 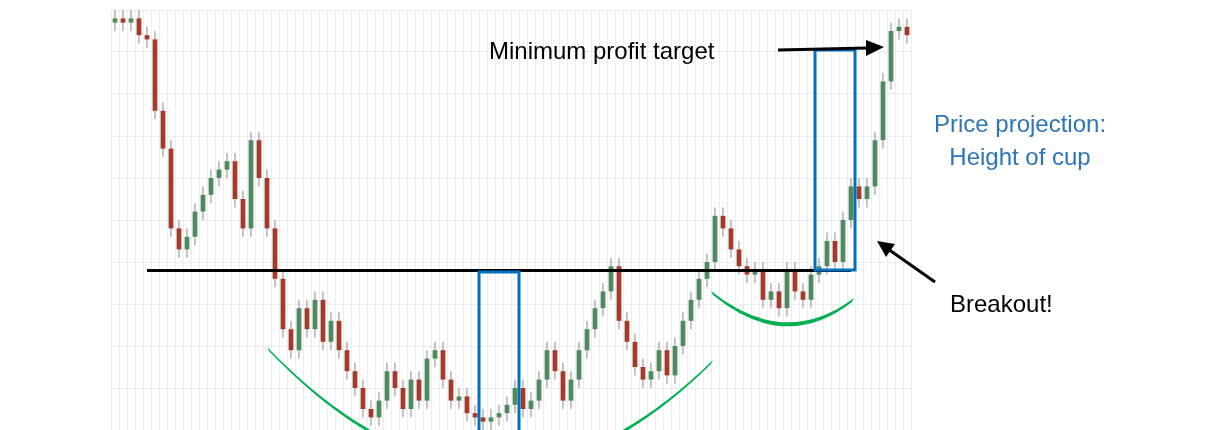 What do you see at coordinates (602, 50) in the screenshot?
I see `annotation: Minimum profit target` at bounding box center [602, 50].